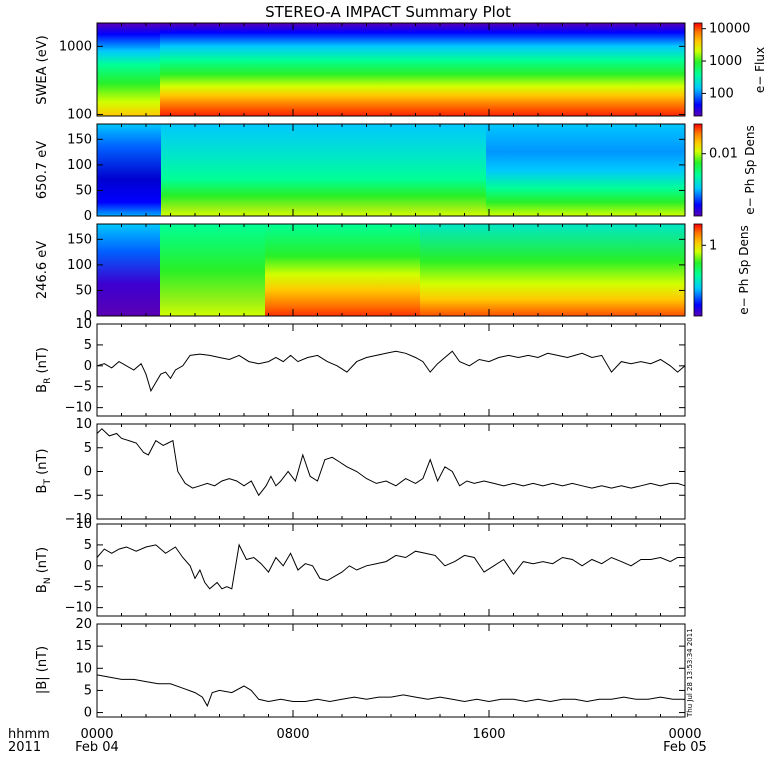  I want to click on pad650-panel: 0 50 100 150 650.7 eV 0.01 e− Ph Sp Dens, so click(396, 173).